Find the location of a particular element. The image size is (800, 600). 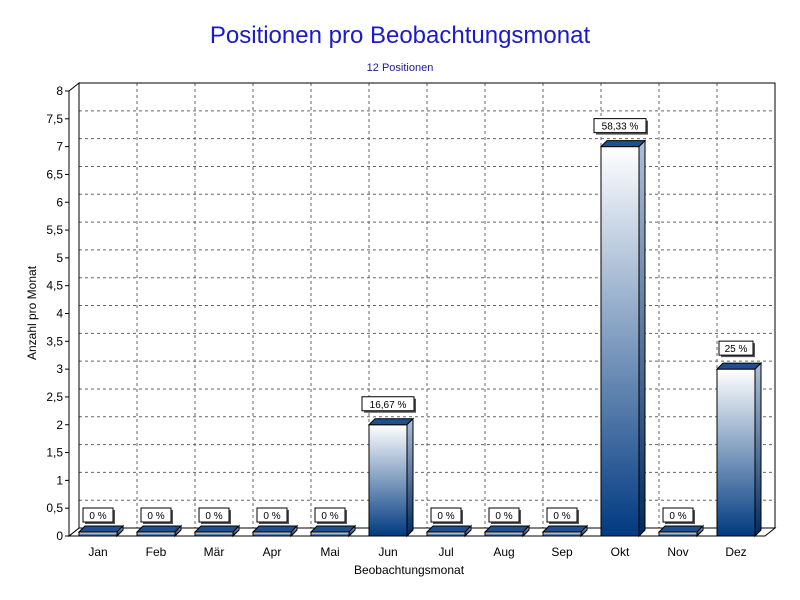

data-label: 25 % is located at coordinates (736, 349).